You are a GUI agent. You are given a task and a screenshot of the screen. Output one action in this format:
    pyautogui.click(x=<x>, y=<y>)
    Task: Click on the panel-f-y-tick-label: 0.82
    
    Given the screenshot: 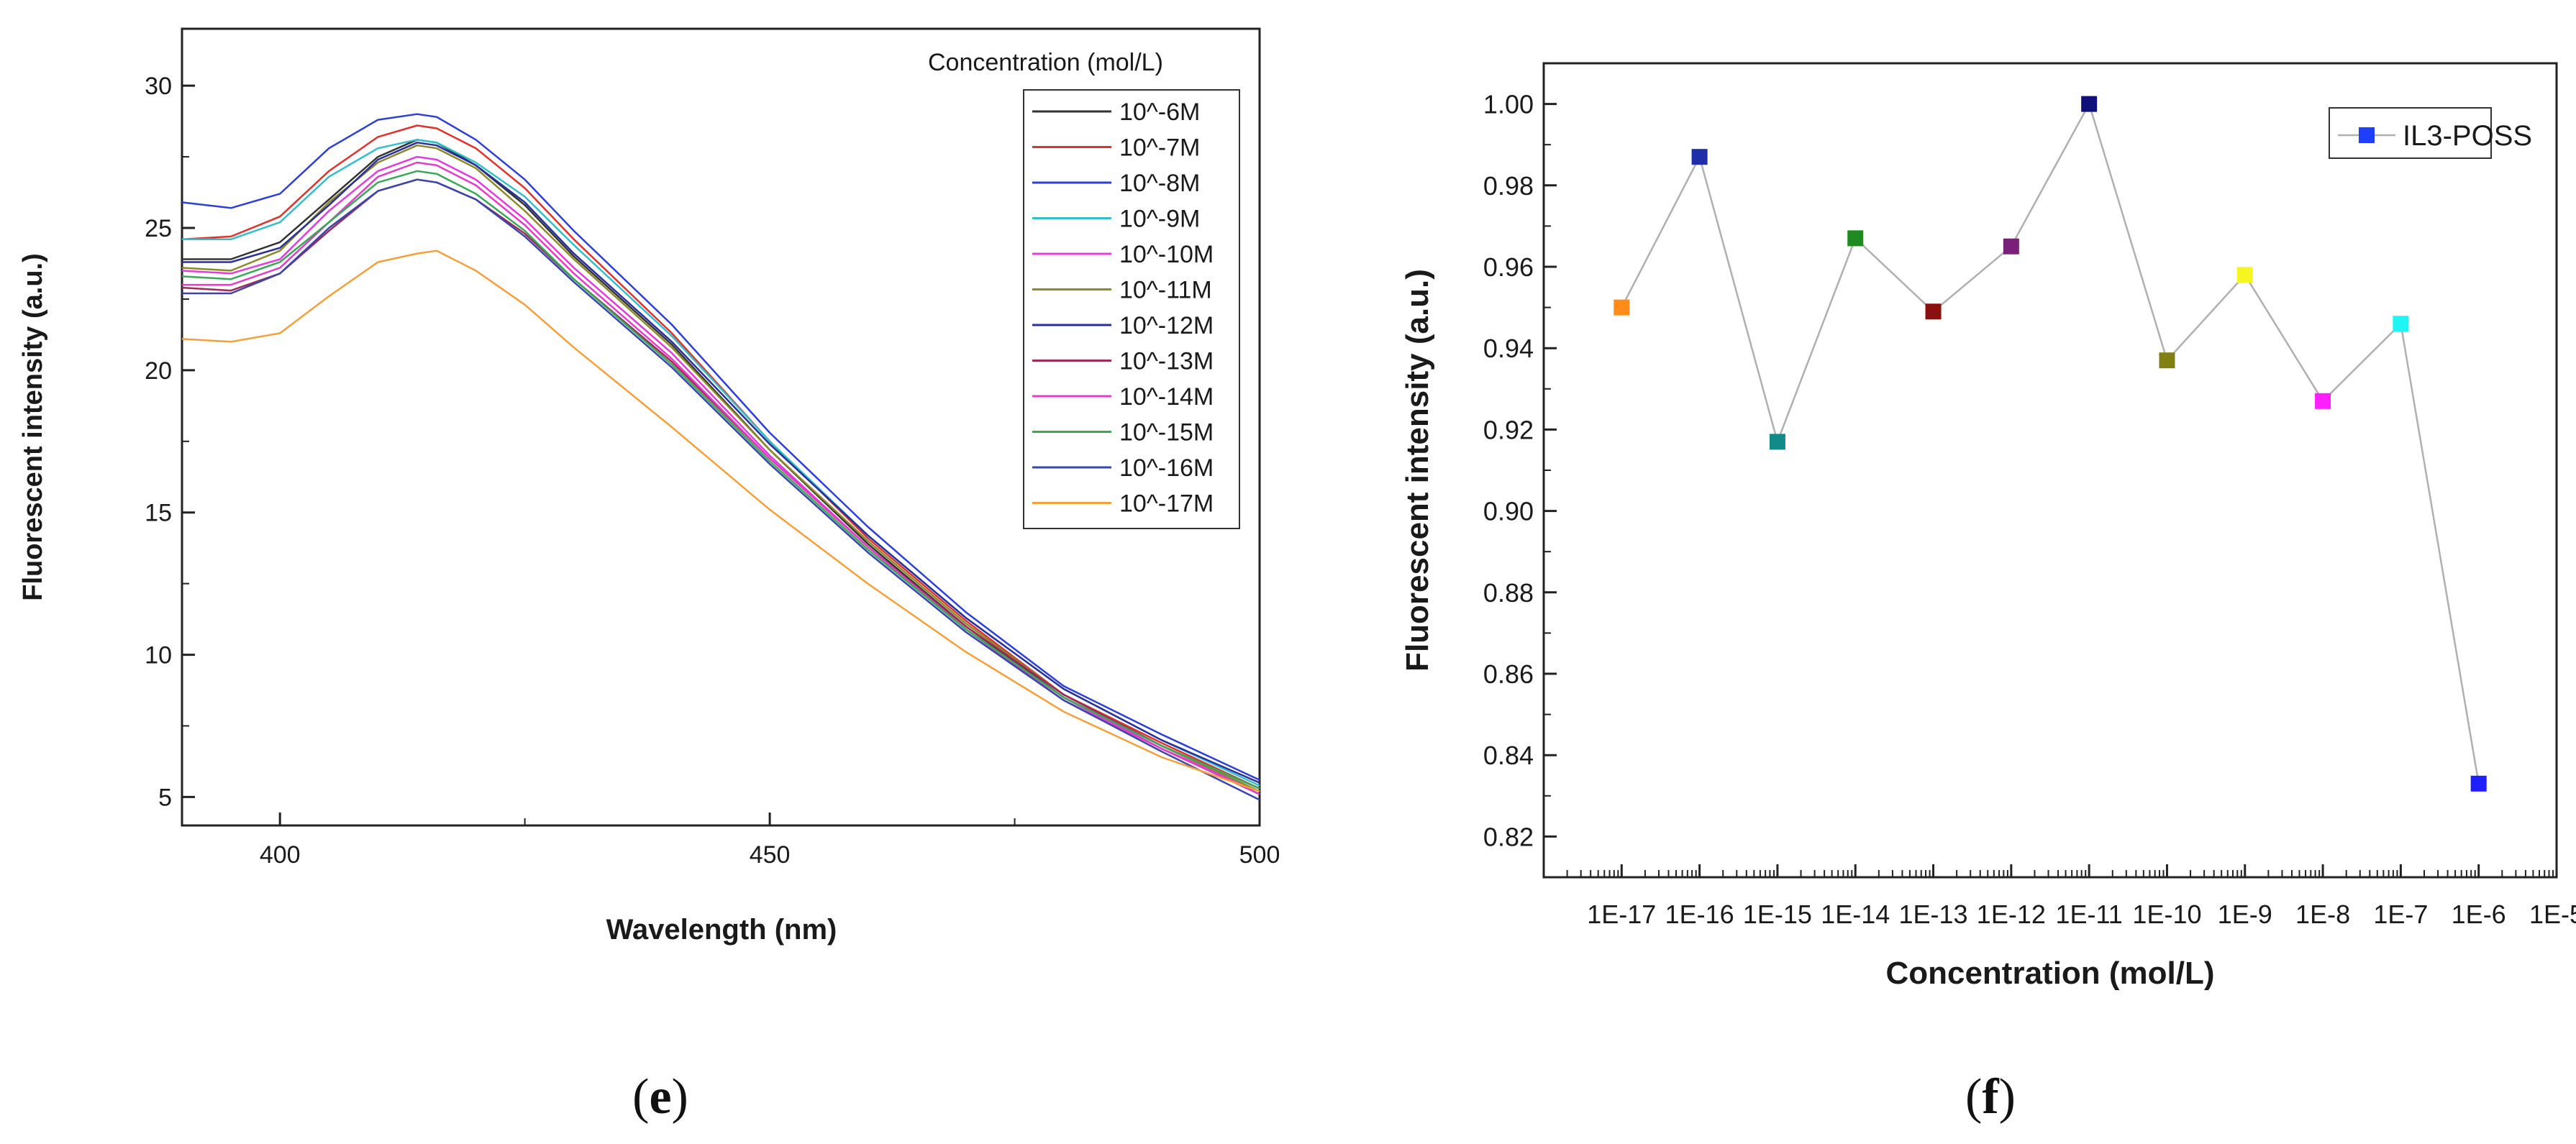 What is the action you would take?
    pyautogui.click(x=1508, y=837)
    